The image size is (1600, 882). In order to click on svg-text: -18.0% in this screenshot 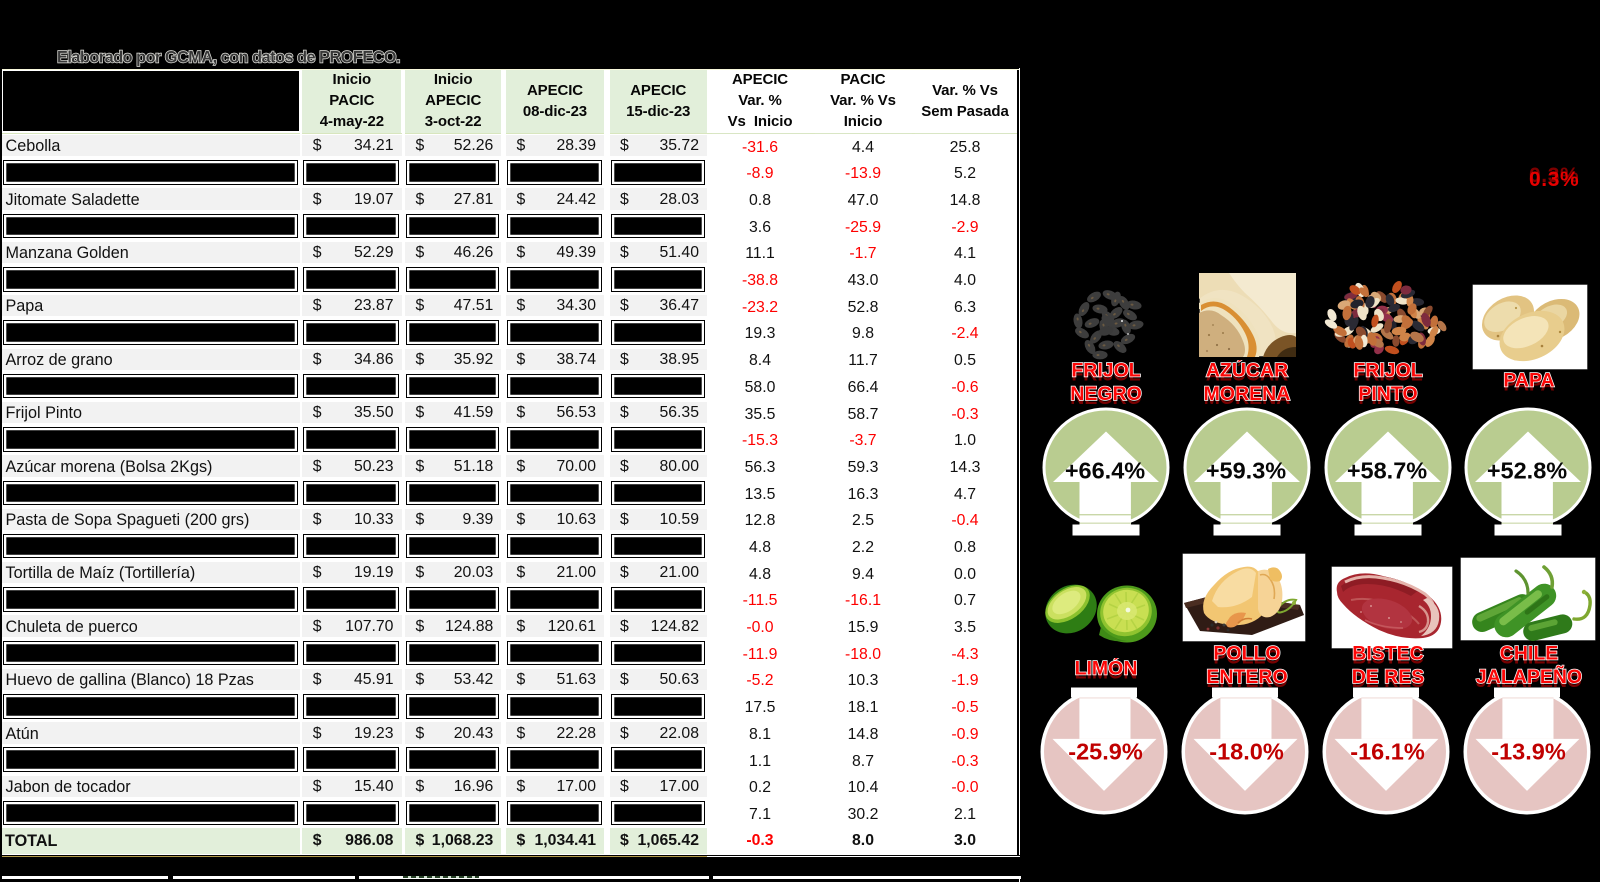, I will do `click(1246, 751)`.